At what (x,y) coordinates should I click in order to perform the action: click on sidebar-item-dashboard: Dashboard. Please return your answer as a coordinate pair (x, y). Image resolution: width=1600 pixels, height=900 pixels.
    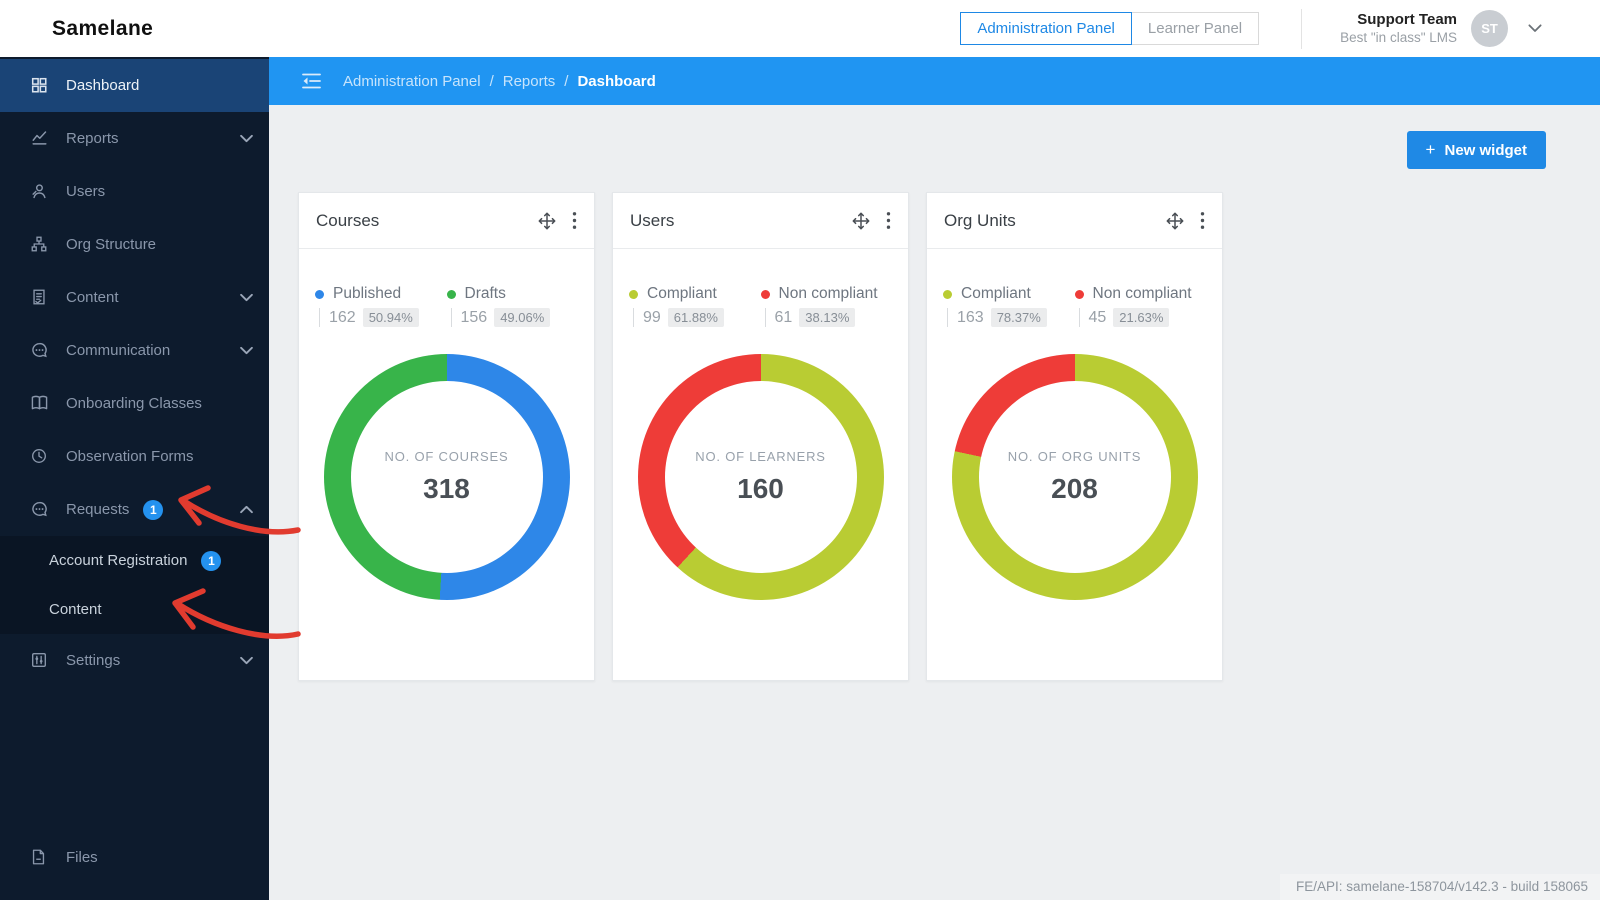
    Looking at the image, I should click on (134, 85).